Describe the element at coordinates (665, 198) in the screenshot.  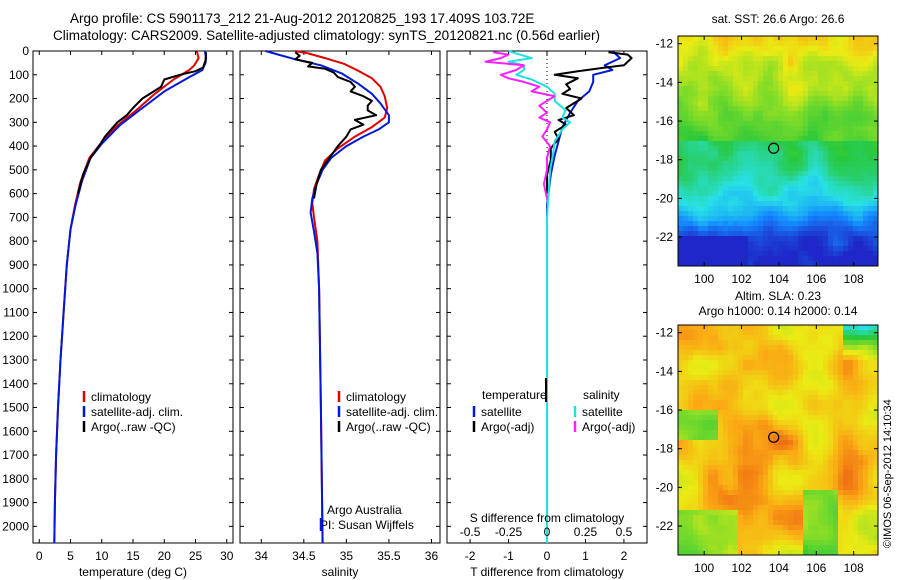
I see `sst_map-ytick-label: -20` at that location.